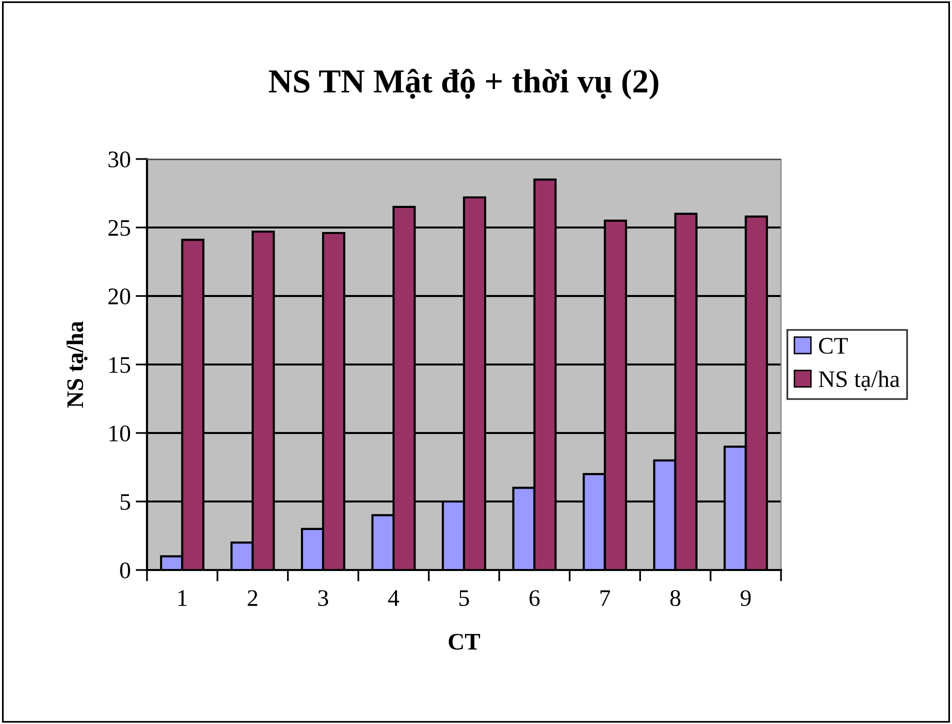 This screenshot has width=952, height=724. I want to click on legend-label: NS tạ/ha, so click(859, 380).